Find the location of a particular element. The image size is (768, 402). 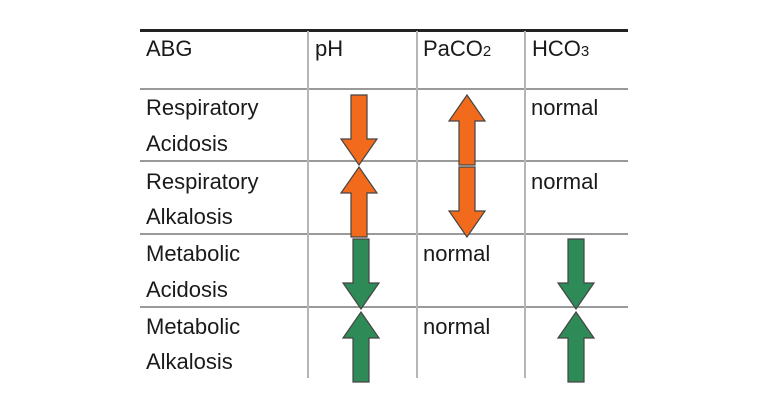

header-paco2: PaCO2 is located at coordinates (457, 50).